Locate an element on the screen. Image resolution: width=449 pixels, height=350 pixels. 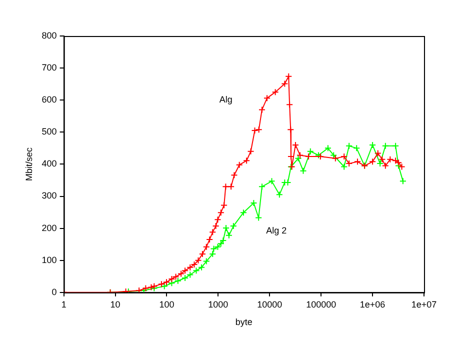
x-tick-label: 1 is located at coordinates (63, 304).